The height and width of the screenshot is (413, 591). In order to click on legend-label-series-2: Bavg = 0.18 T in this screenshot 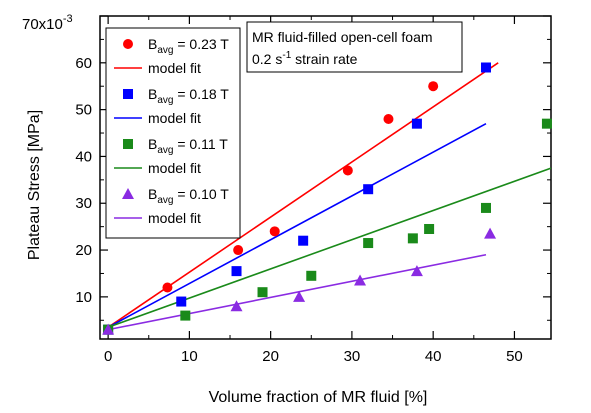, I will do `click(188, 96)`.